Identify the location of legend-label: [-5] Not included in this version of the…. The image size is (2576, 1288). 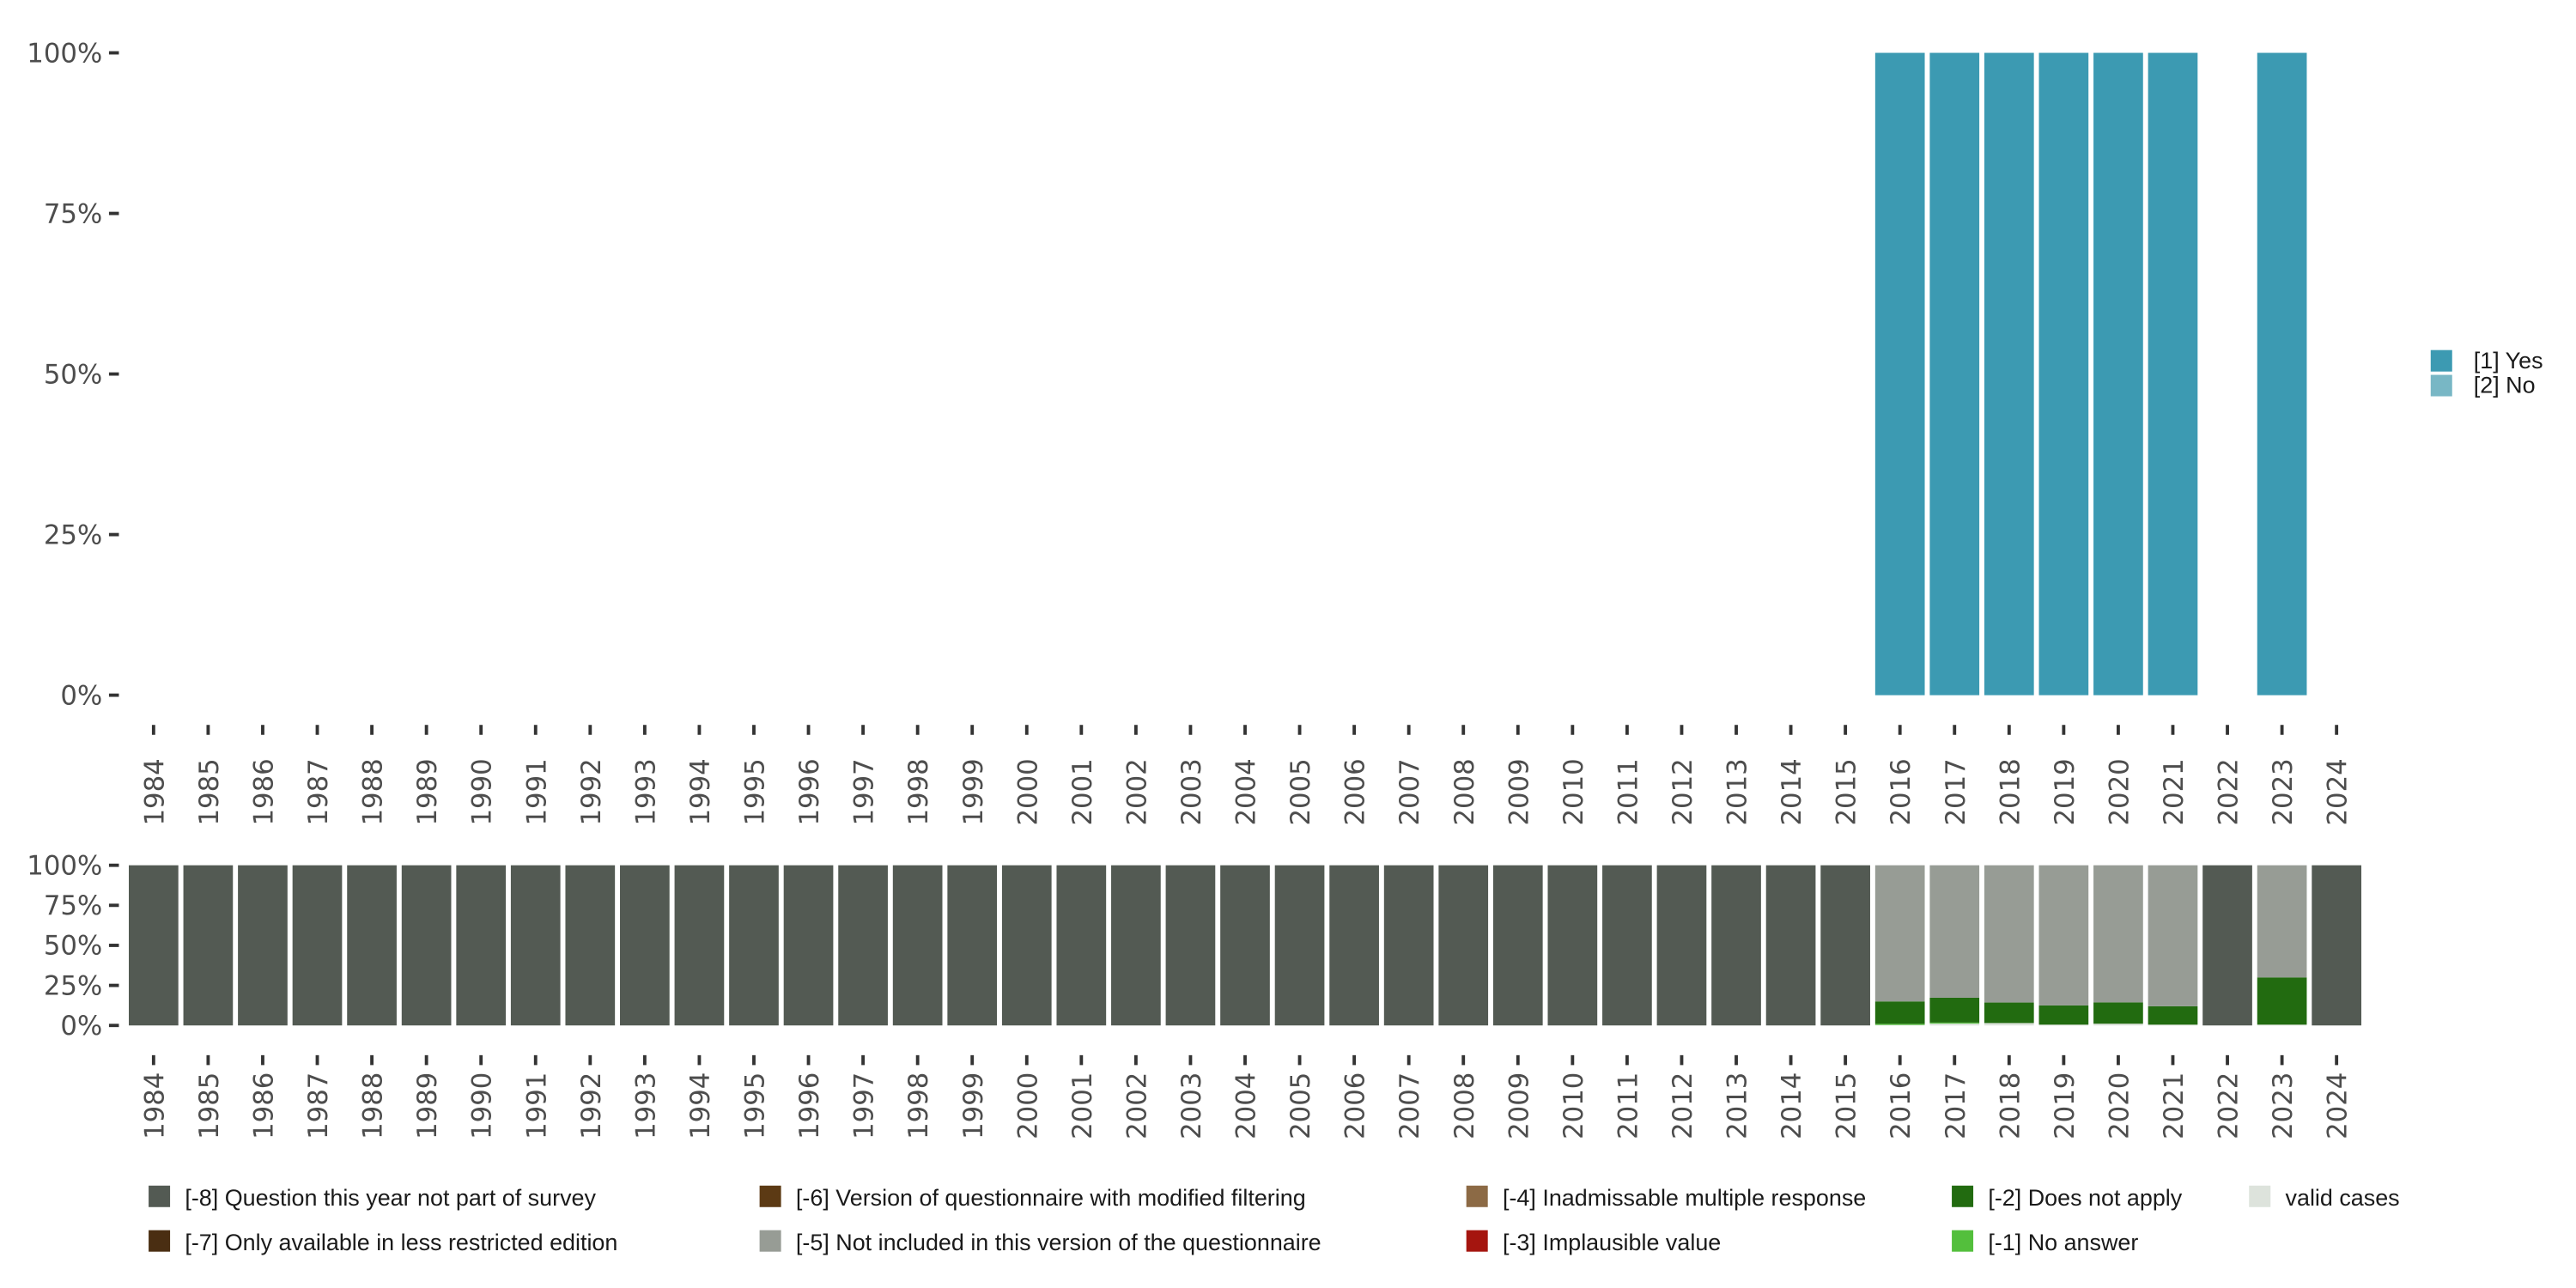
(1058, 1243).